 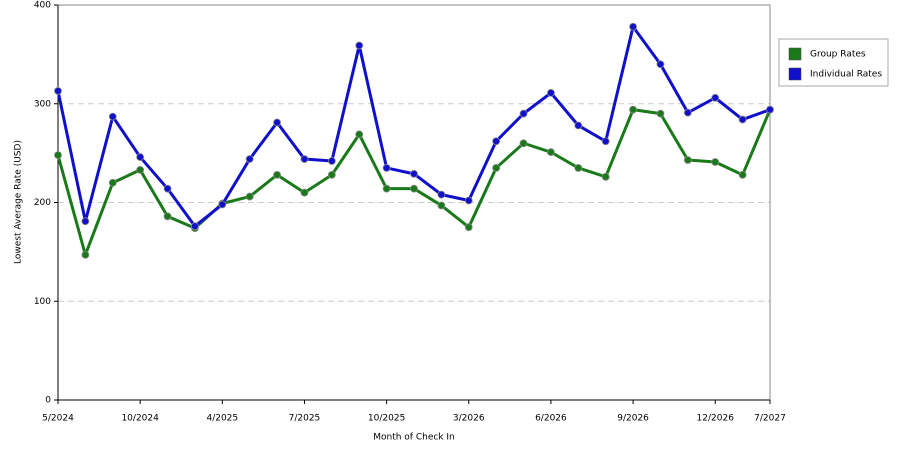 What do you see at coordinates (19, 202) in the screenshot?
I see `y-axis-label: Lowest Average Rate (USD)` at bounding box center [19, 202].